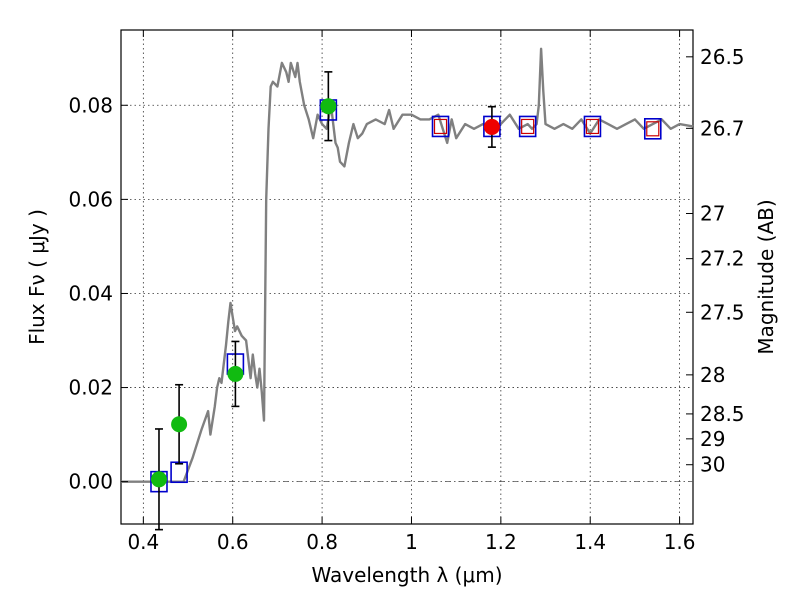  I want to click on x-tick-label: 1.6, so click(680, 542).